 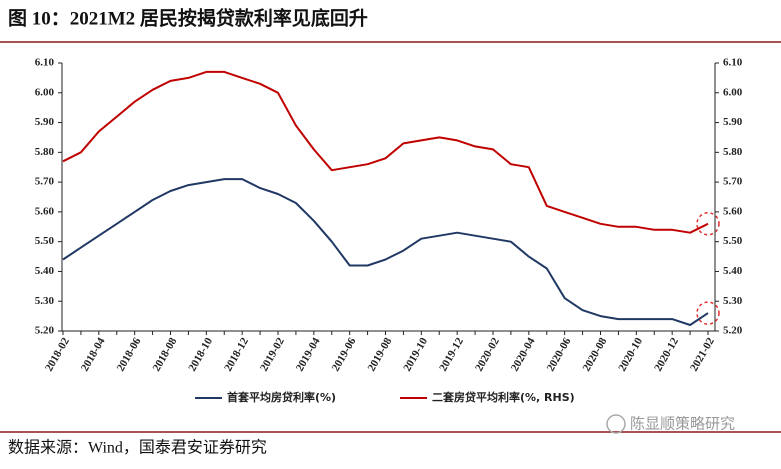 I want to click on x-tick-label: 2019-02, so click(x=272, y=354).